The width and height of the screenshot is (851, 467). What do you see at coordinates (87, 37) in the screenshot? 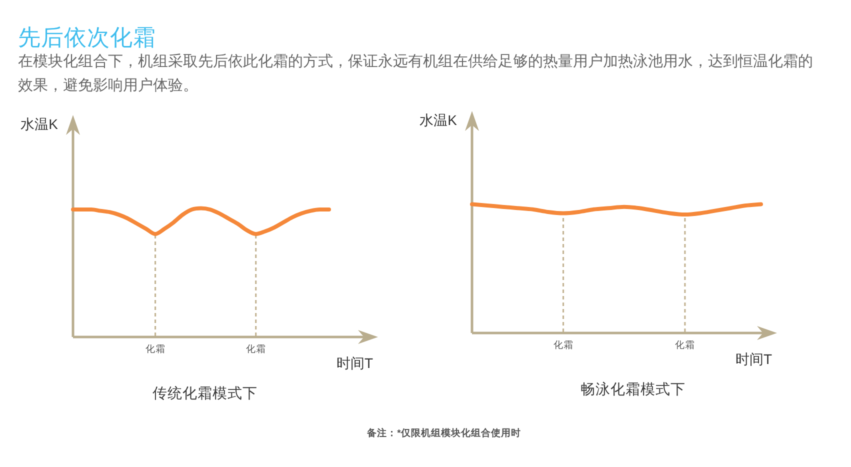
I see `text: 先后依次化霜` at bounding box center [87, 37].